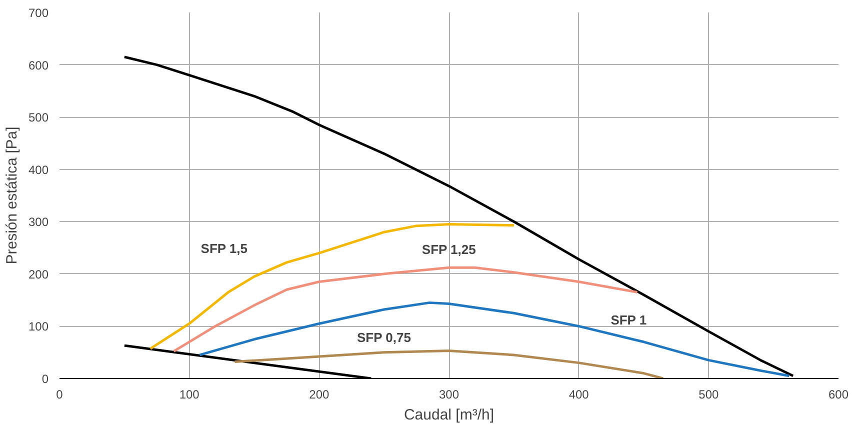 The width and height of the screenshot is (853, 426). What do you see at coordinates (709, 395) in the screenshot?
I see `x-tick-label: 500` at bounding box center [709, 395].